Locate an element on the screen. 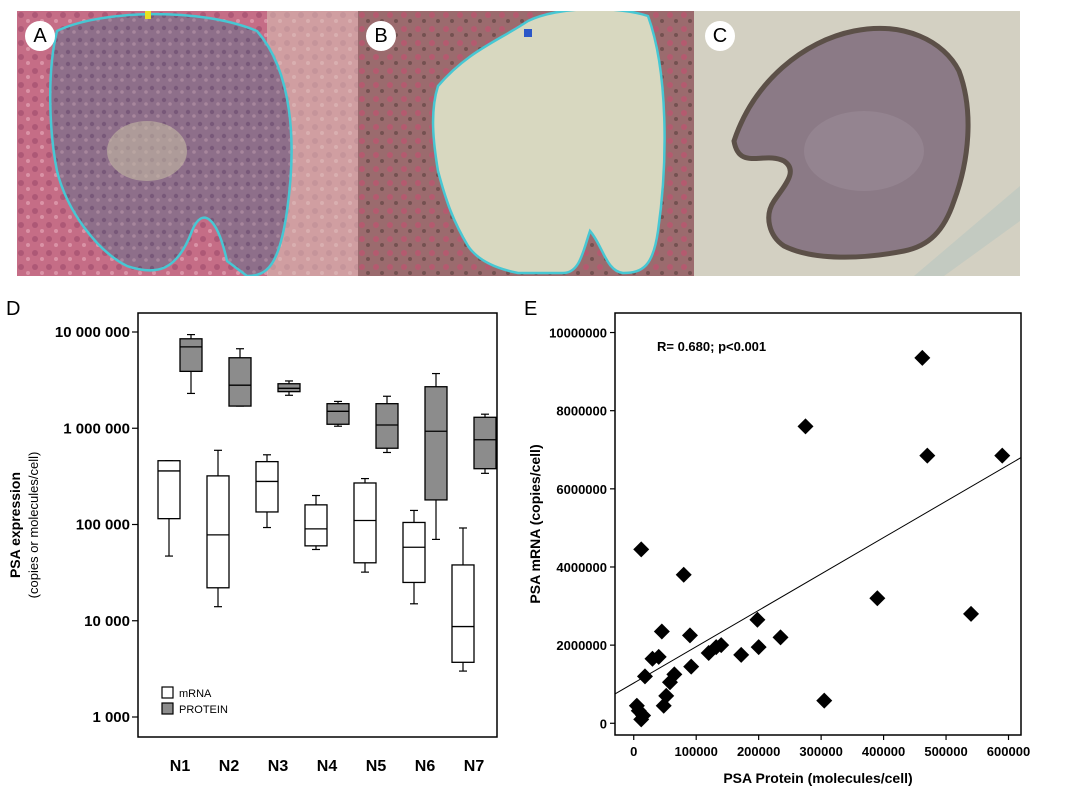 This screenshot has height=790, width=1066. y-tick-label: 8000000 is located at coordinates (581, 411).